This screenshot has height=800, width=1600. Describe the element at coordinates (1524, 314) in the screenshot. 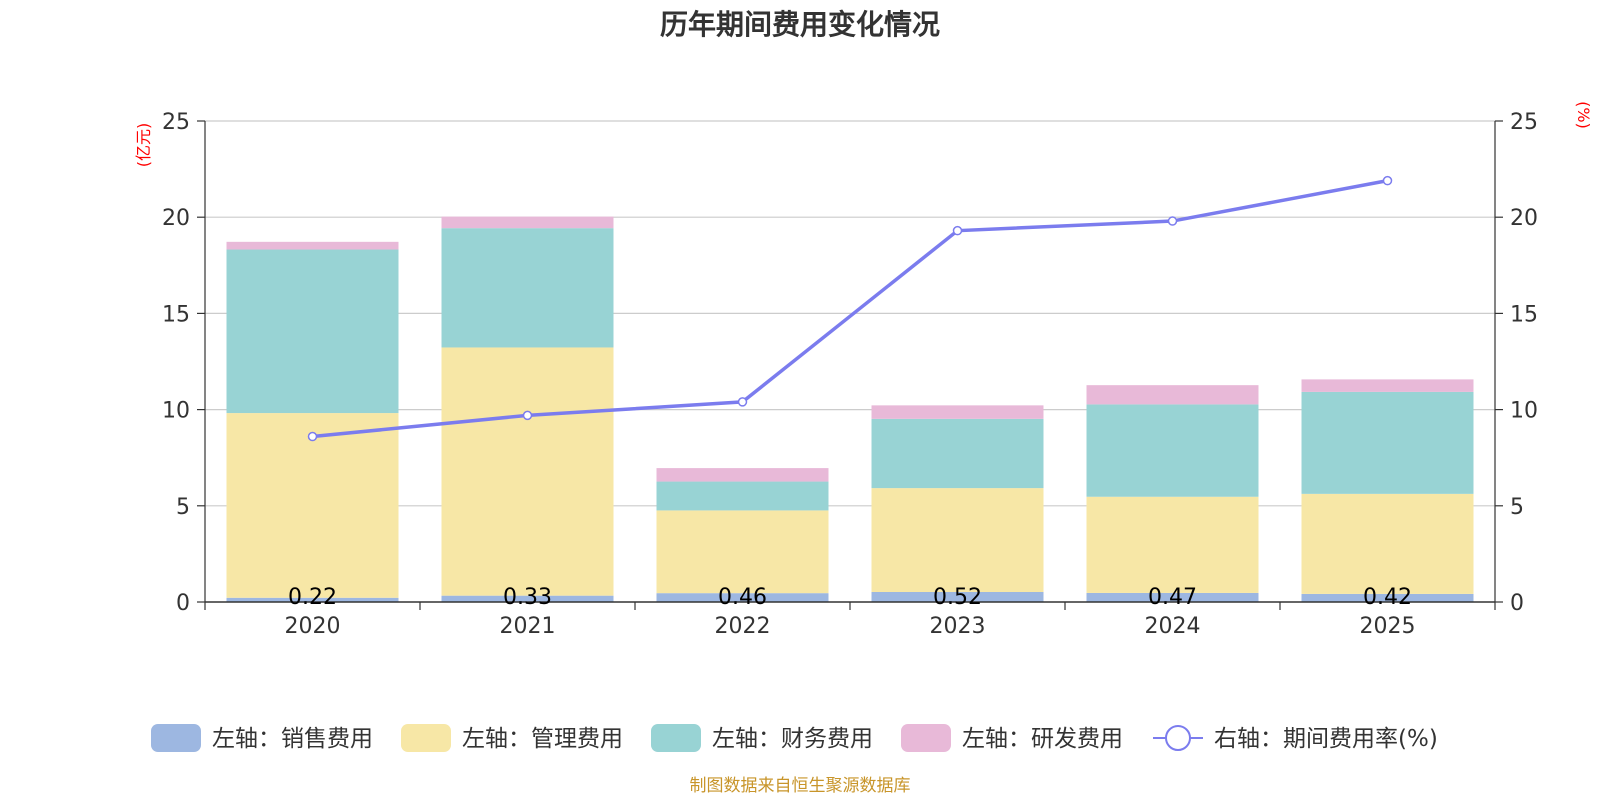

I see `right-tick-label: 15` at that location.